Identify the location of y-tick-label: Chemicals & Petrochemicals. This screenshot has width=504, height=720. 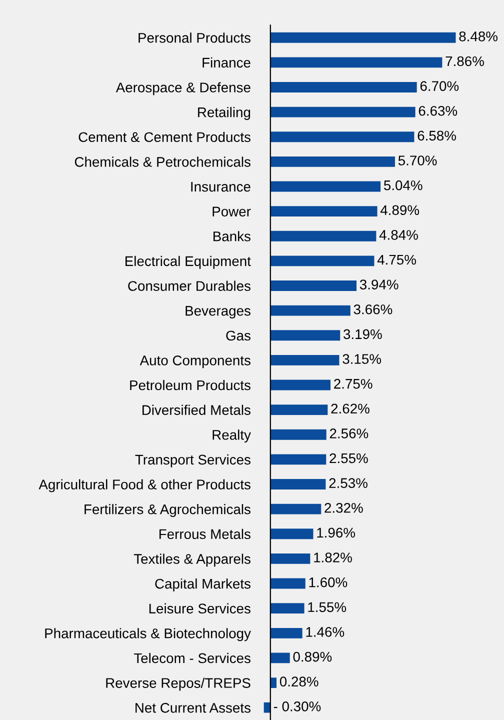
(162, 161).